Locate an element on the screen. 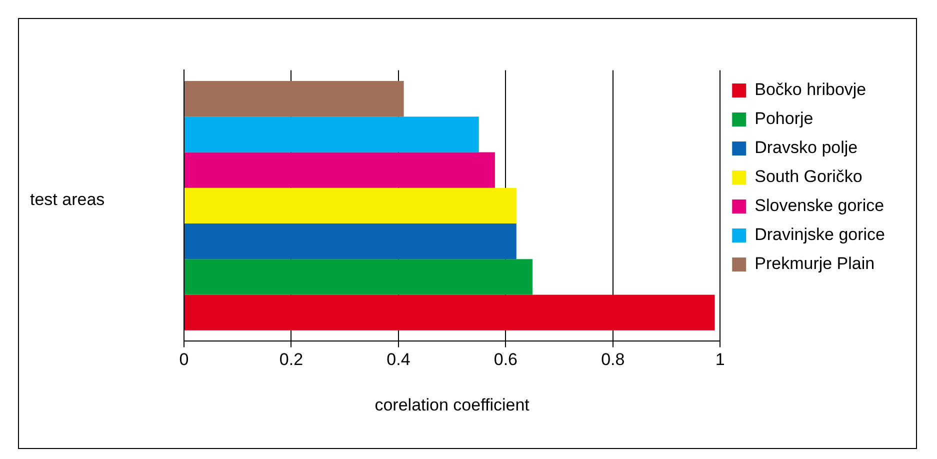 The height and width of the screenshot is (459, 937). y-axis-title: test areas is located at coordinates (67, 200).